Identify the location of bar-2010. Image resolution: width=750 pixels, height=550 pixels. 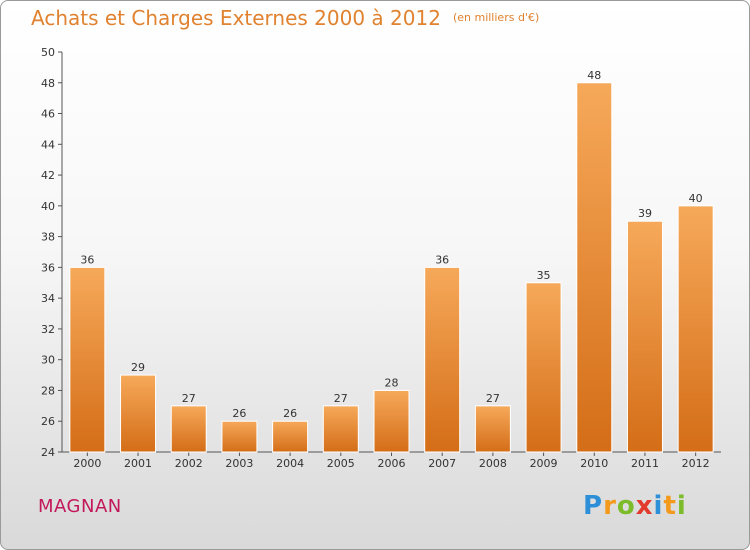
(594, 267).